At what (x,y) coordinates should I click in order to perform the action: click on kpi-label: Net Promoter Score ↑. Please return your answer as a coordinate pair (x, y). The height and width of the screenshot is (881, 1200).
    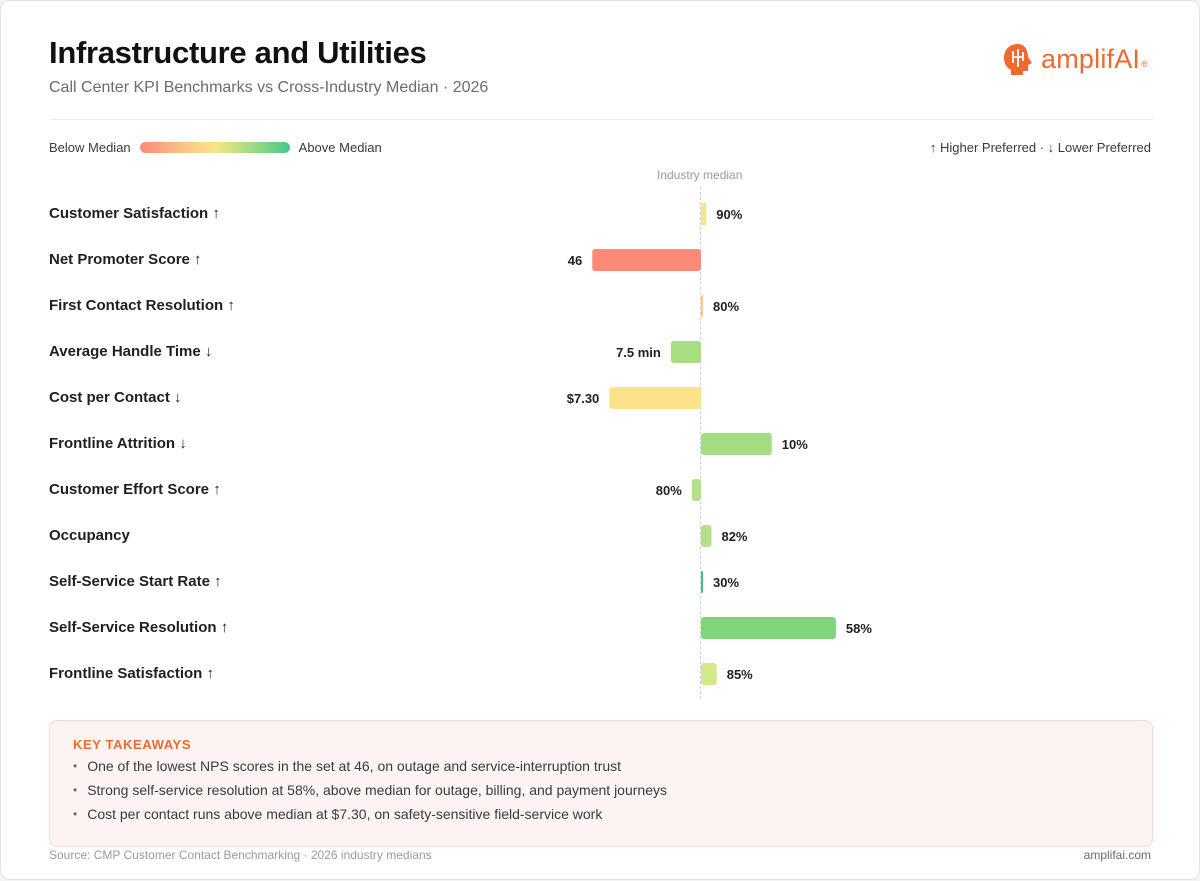
    Looking at the image, I should click on (125, 259).